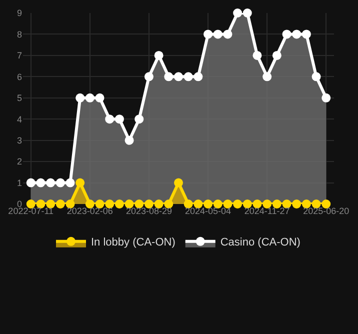 The width and height of the screenshot is (358, 334). Describe the element at coordinates (260, 242) in the screenshot. I see `legend-label: Casino (CA-ON)` at that location.